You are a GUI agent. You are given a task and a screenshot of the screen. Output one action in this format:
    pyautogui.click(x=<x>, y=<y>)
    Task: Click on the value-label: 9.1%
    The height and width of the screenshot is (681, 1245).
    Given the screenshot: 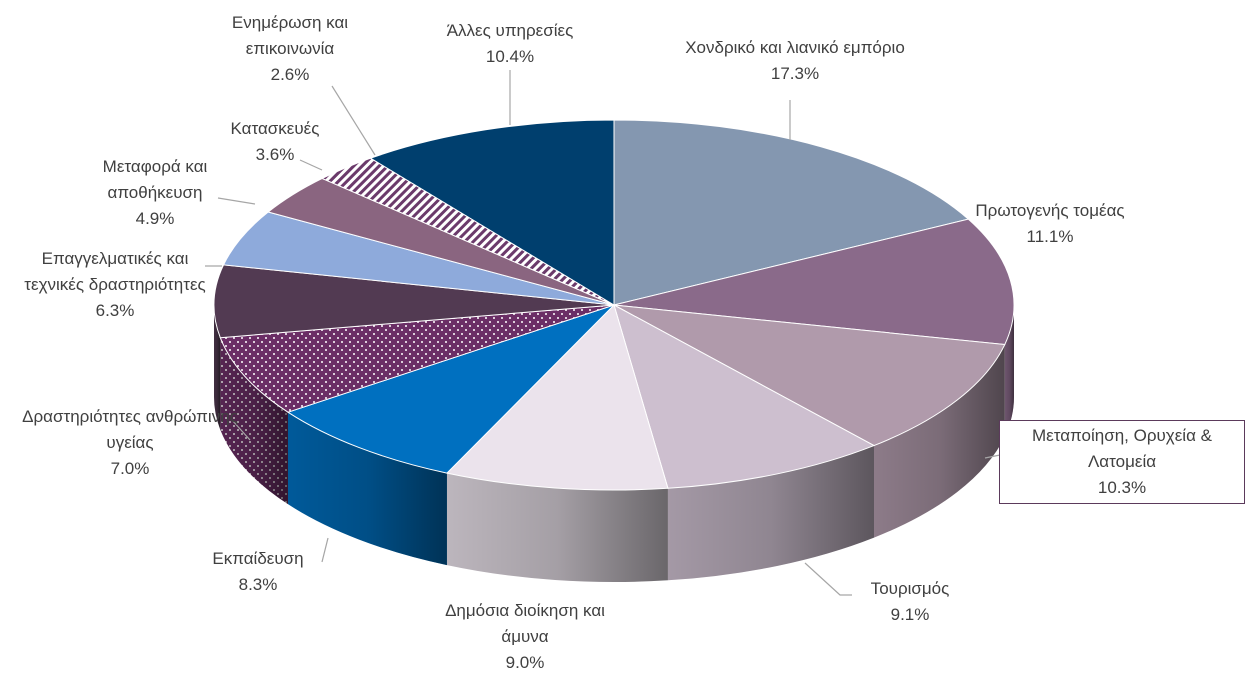 What is the action you would take?
    pyautogui.click(x=910, y=614)
    